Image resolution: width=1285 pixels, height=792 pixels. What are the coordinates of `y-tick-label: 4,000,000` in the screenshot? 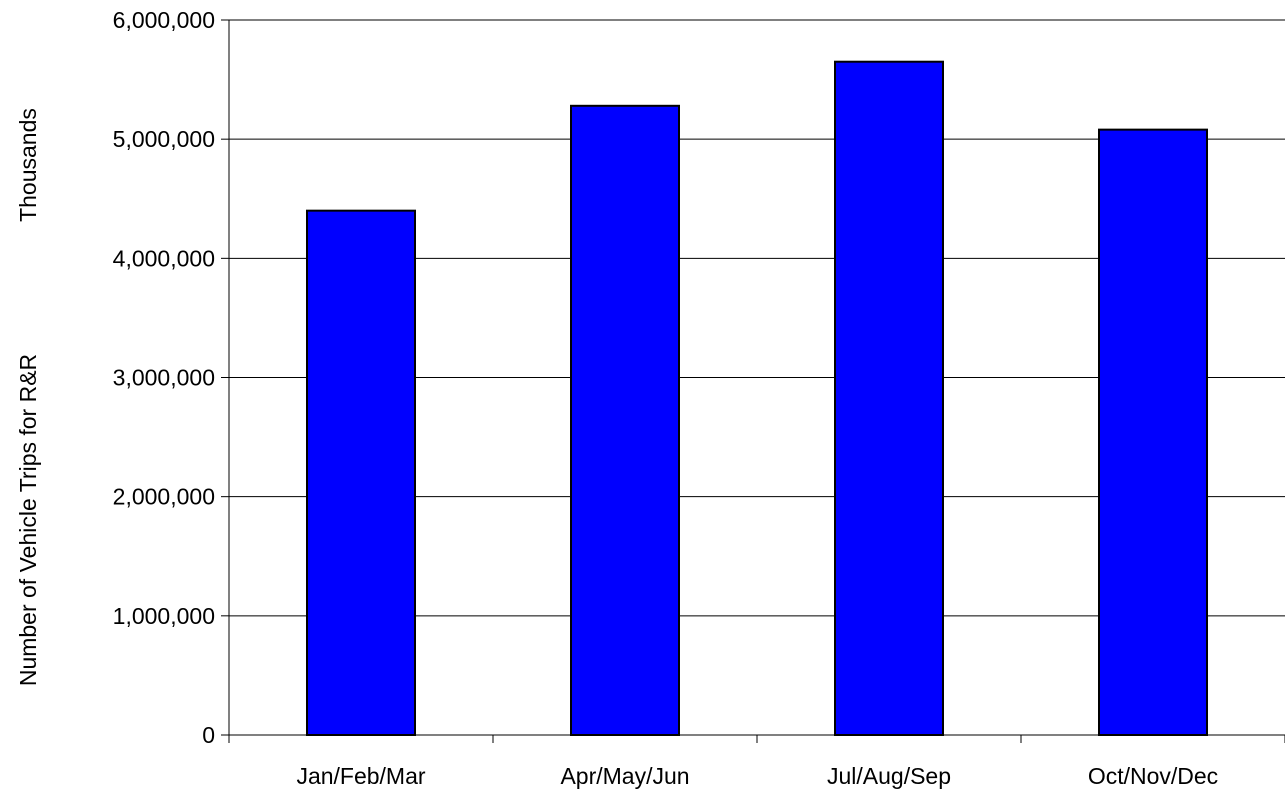 It's located at (164, 258).